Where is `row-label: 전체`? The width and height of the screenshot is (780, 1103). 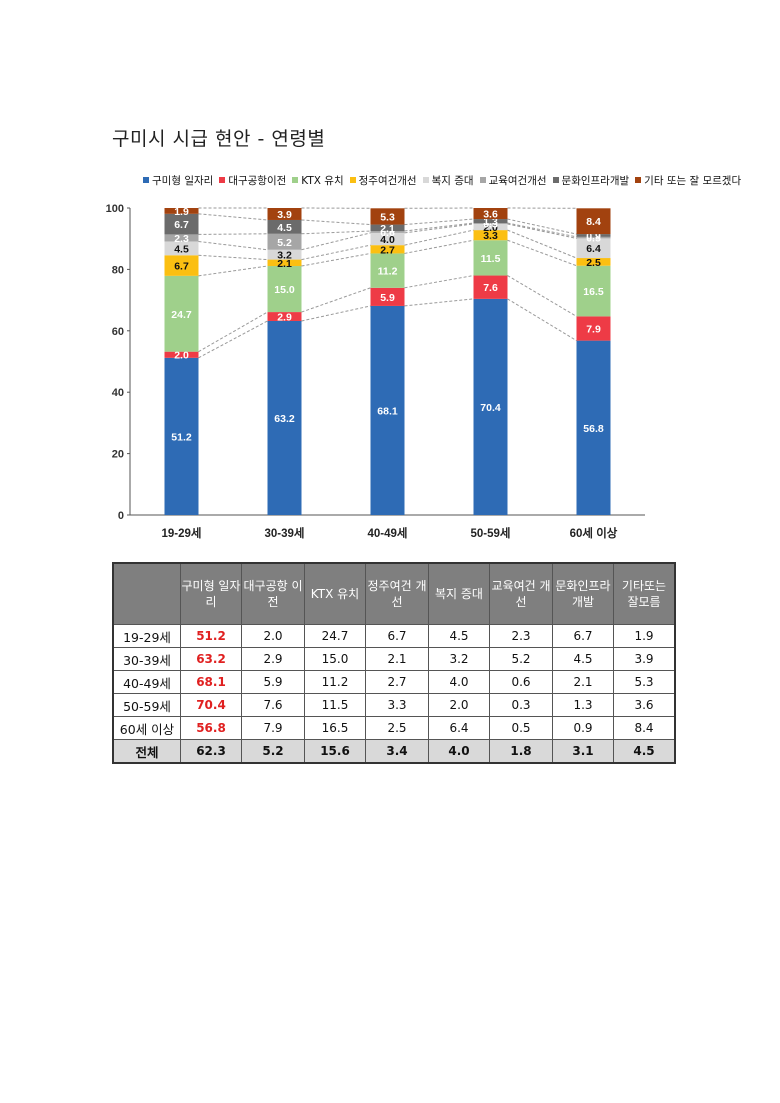
row-label: 전체 is located at coordinates (146, 751).